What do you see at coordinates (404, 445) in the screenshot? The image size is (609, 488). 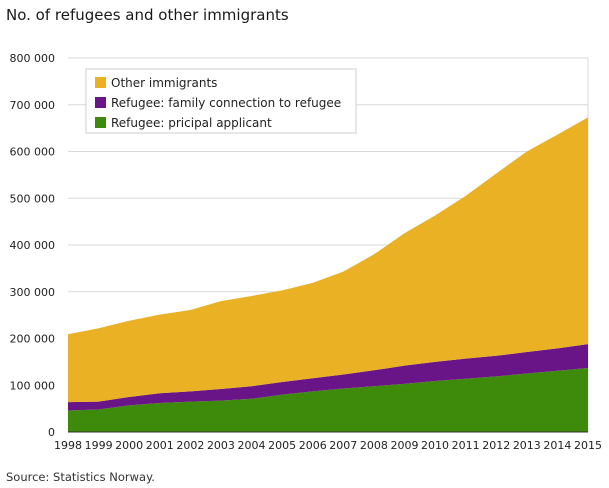 I see `x-tick-label: 2009` at bounding box center [404, 445].